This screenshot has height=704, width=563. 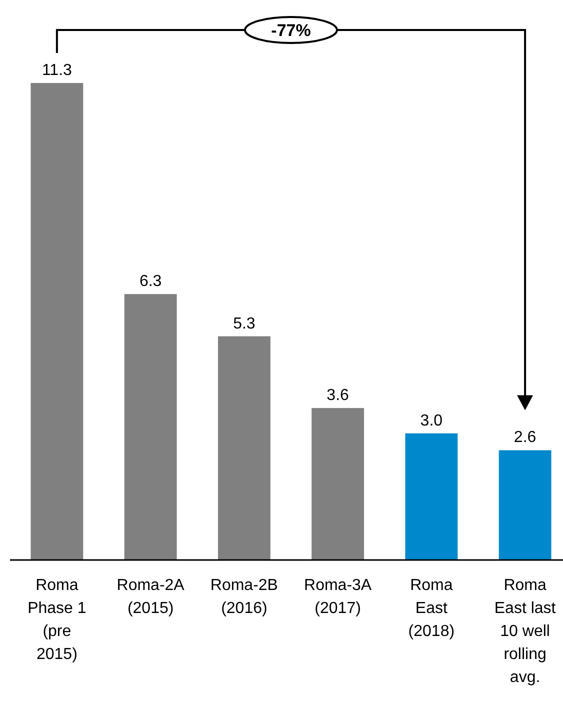 What do you see at coordinates (525, 631) in the screenshot?
I see `x-tick-label: Roma East last 10 well rolling avg.` at bounding box center [525, 631].